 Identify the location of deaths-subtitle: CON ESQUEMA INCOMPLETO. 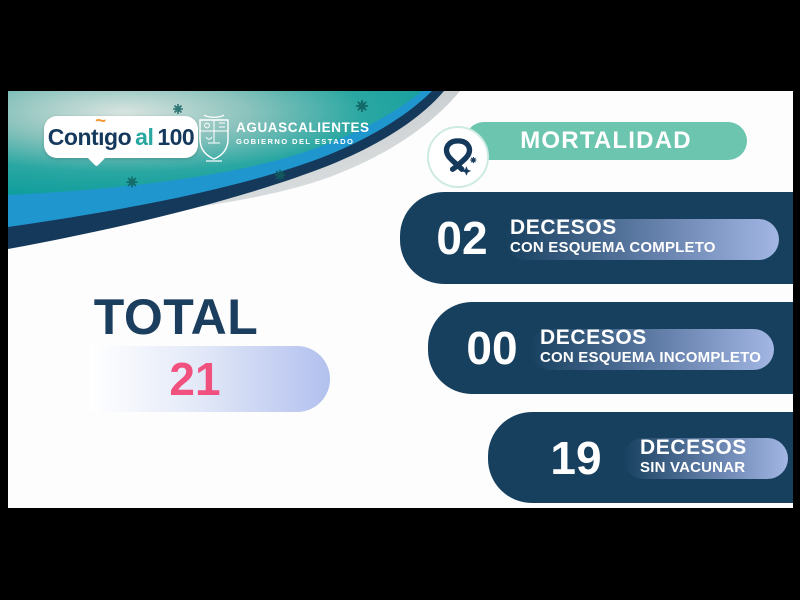
(651, 357).